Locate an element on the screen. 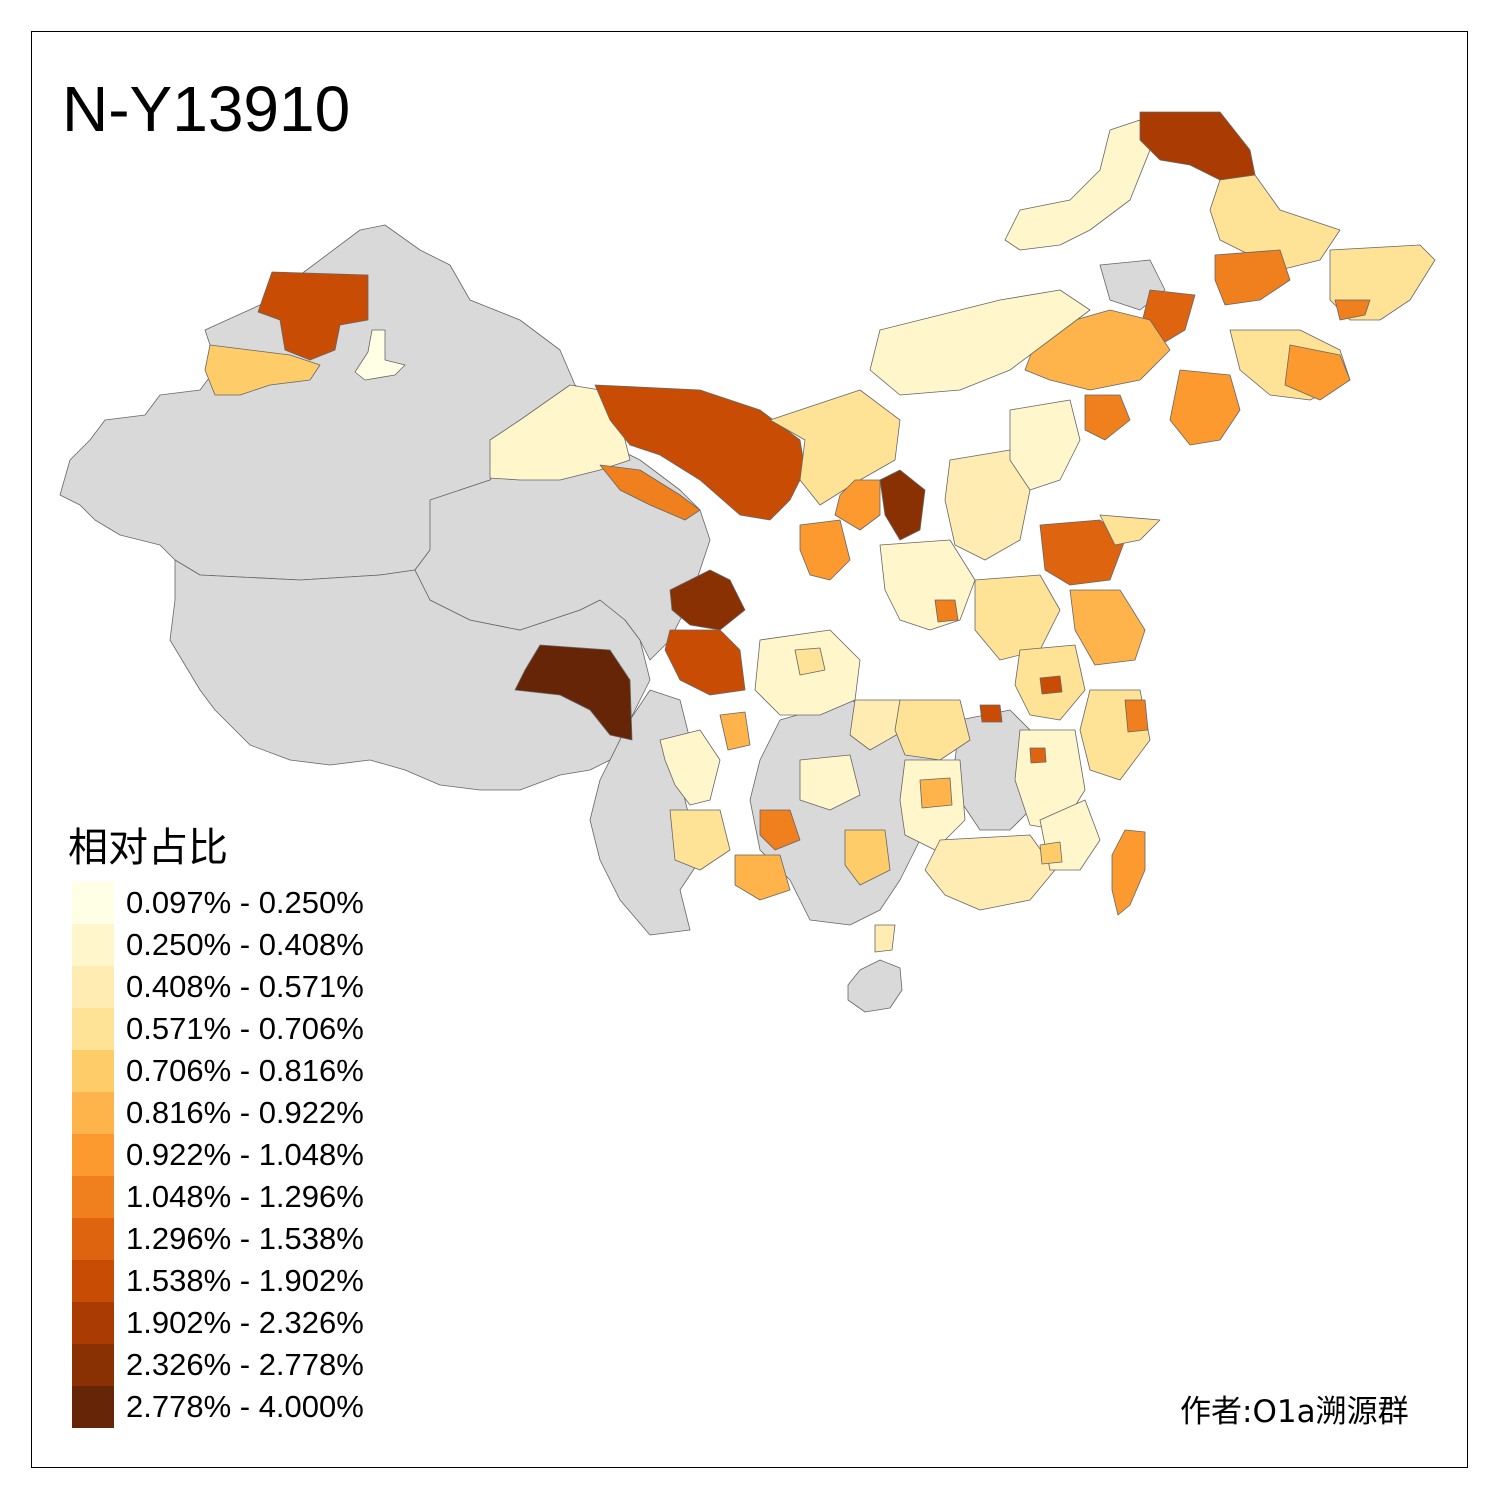 Image resolution: width=1500 pixels, height=1500 pixels. region-henan-center is located at coordinates (946, 611).